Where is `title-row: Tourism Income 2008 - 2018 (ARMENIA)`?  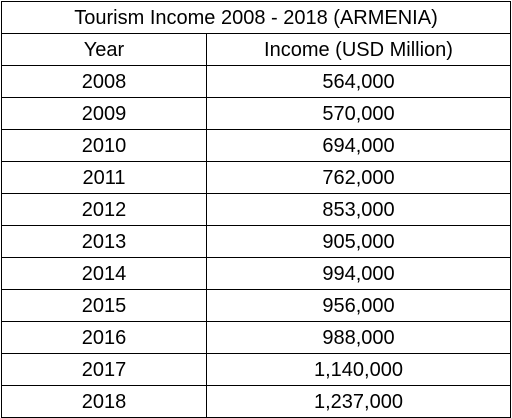 title-row: Tourism Income 2008 - 2018 (ARMENIA) is located at coordinates (256, 17).